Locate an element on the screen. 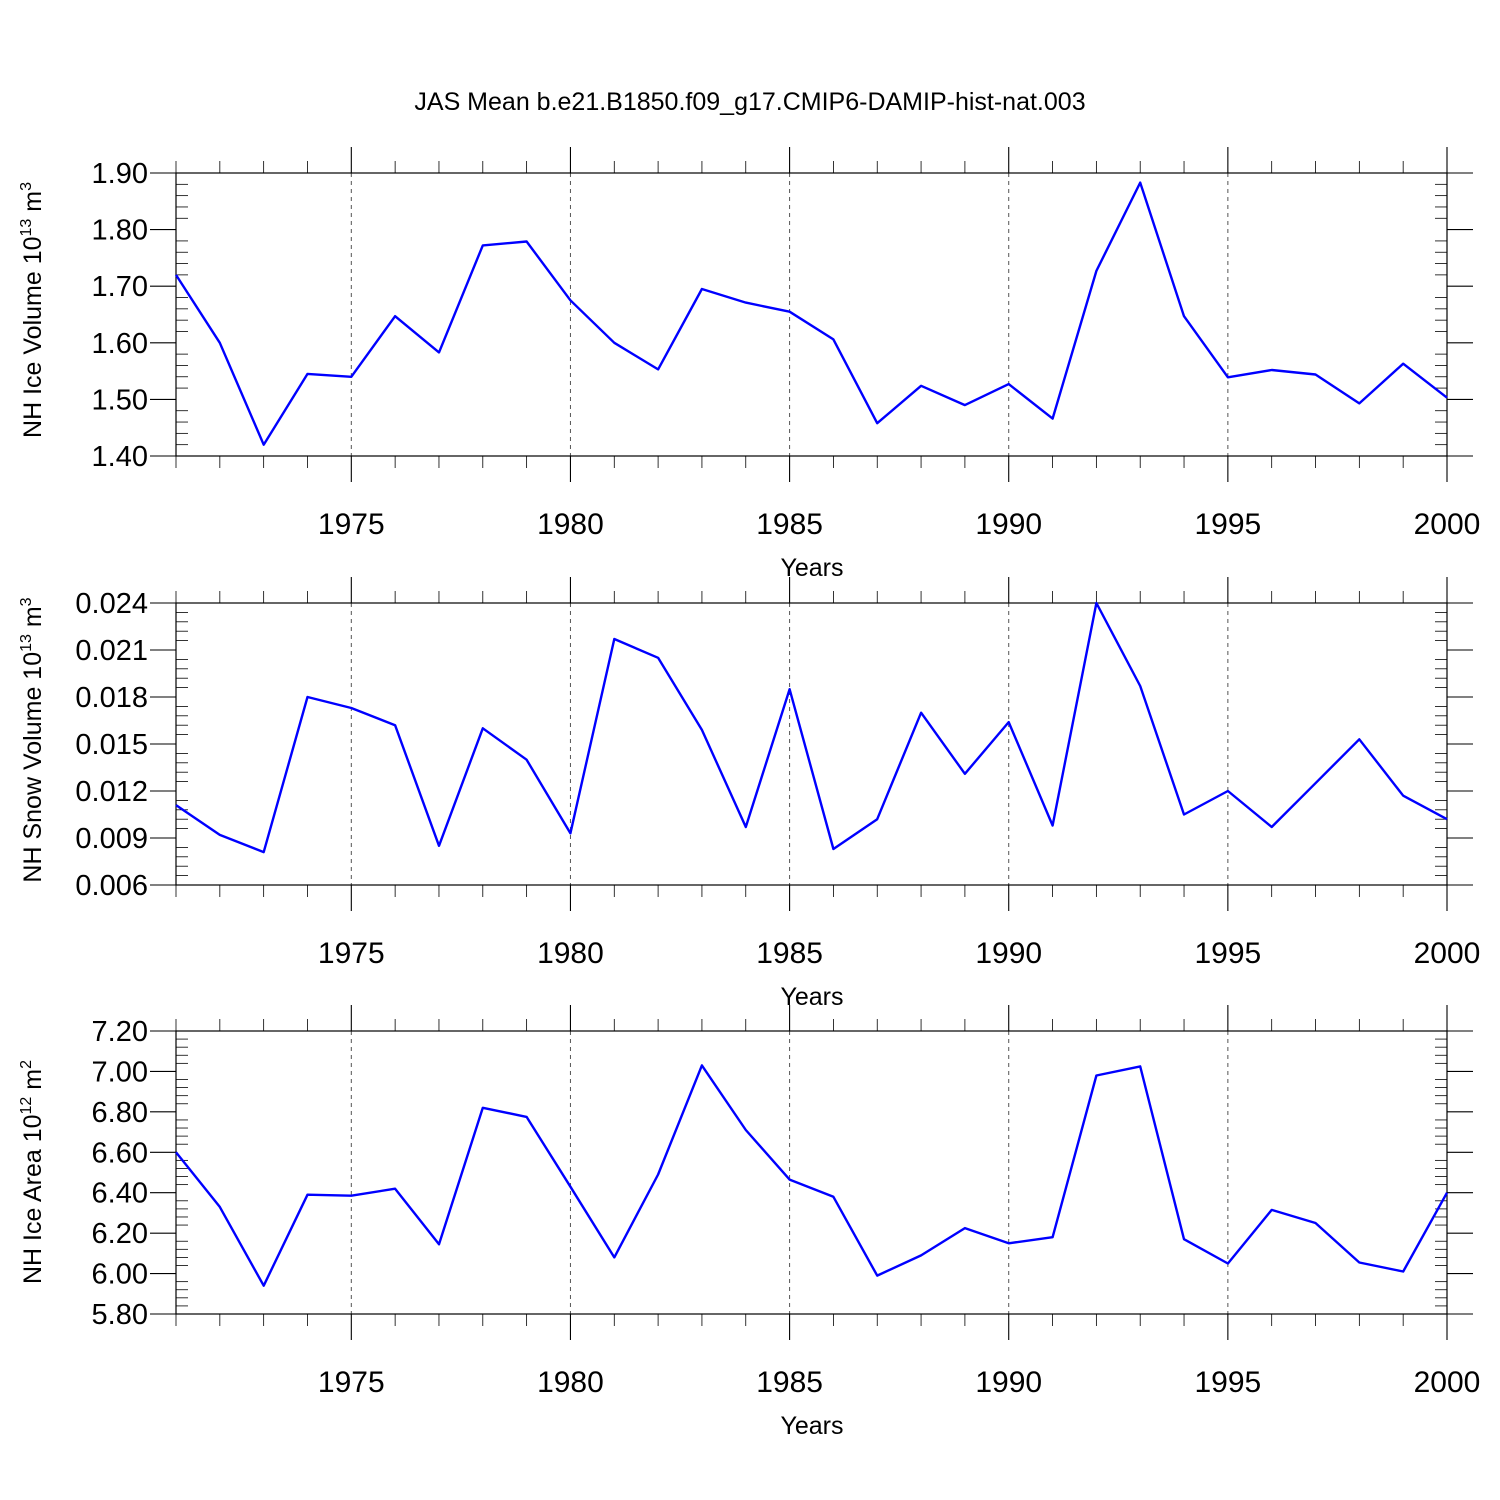 The width and height of the screenshot is (1500, 1500). y-tick-label: 0.006 is located at coordinates (111, 886).